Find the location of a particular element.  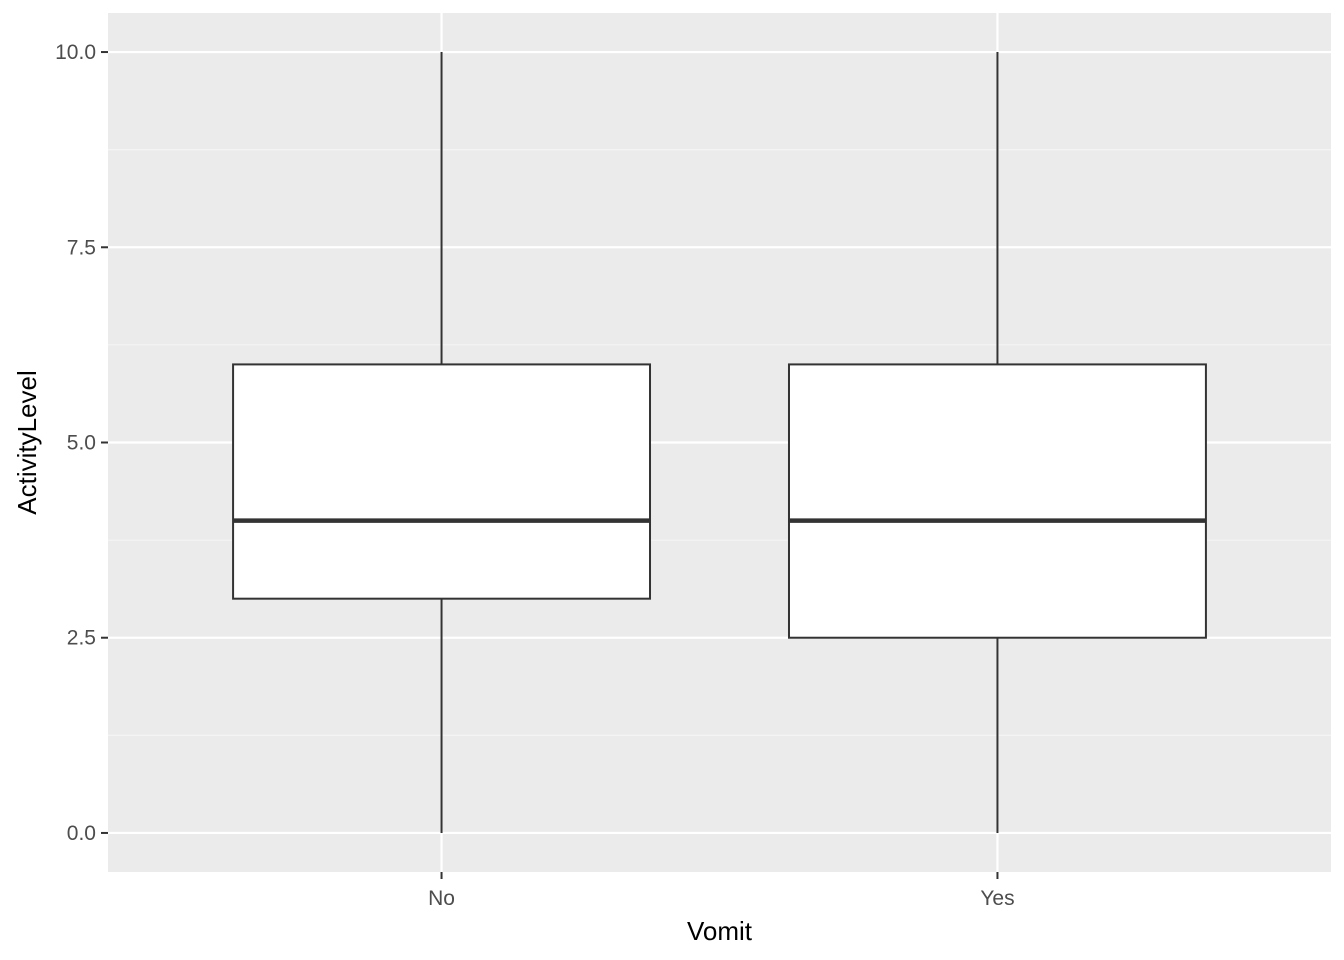

x-axis-title: Vomit is located at coordinates (720, 931).